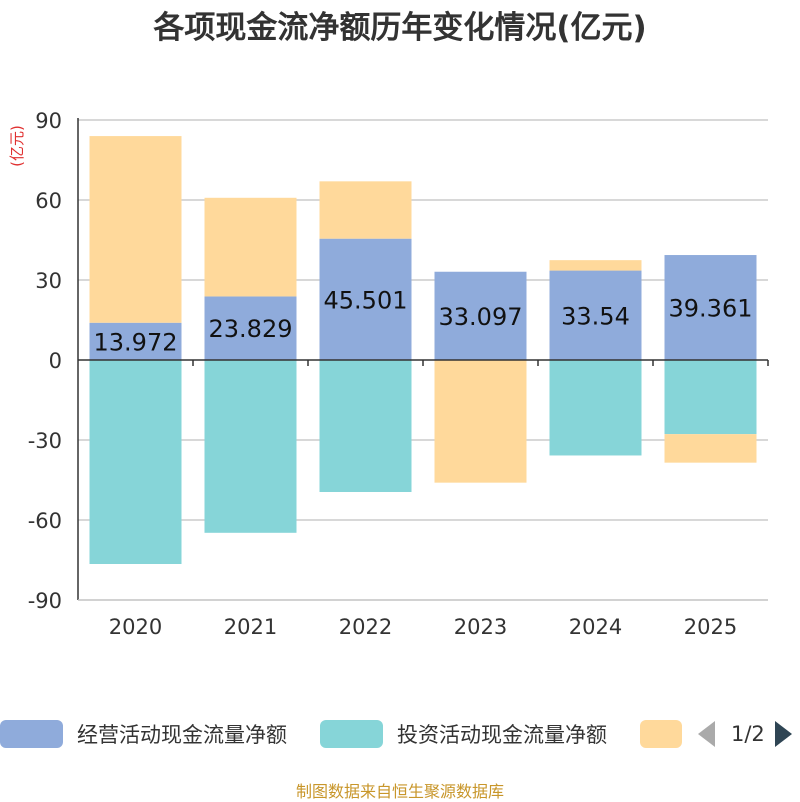 The height and width of the screenshot is (802, 800). What do you see at coordinates (48, 281) in the screenshot?
I see `y-tick-label: 30` at bounding box center [48, 281].